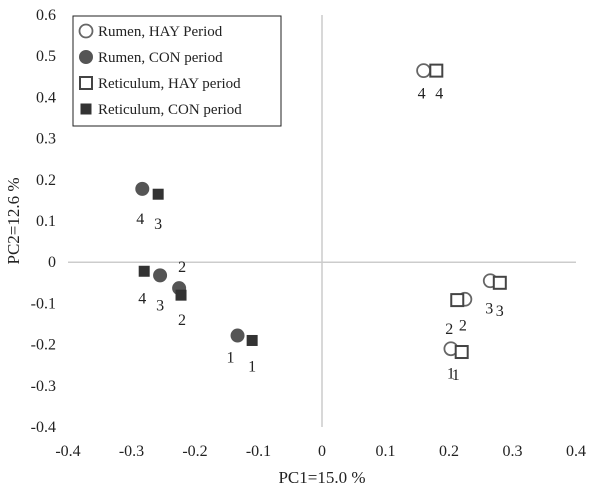  I want to click on y-tick-label: 0.3, so click(46, 139).